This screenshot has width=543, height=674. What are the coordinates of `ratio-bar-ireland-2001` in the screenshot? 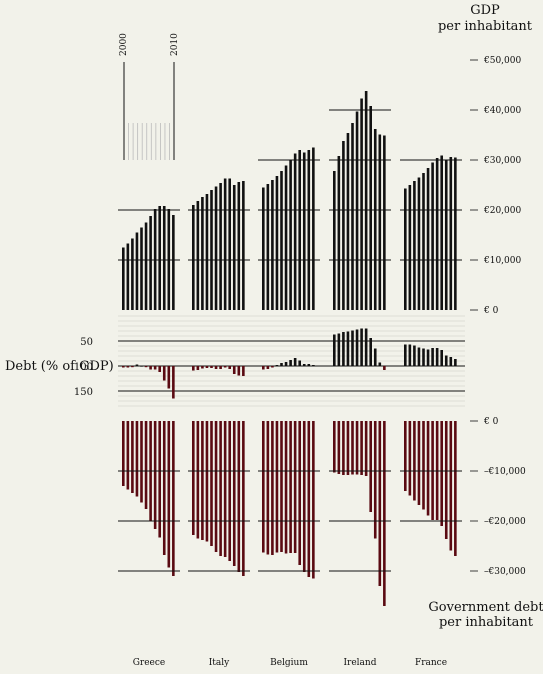 It's located at (339, 349).